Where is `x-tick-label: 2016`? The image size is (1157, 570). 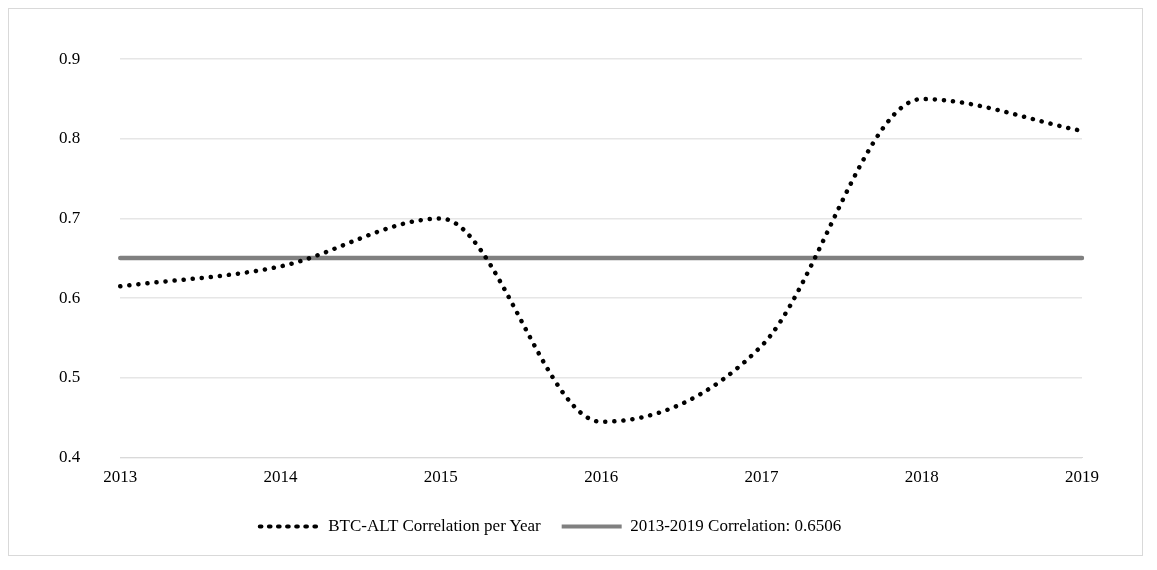
x-tick-label: 2016 is located at coordinates (601, 477).